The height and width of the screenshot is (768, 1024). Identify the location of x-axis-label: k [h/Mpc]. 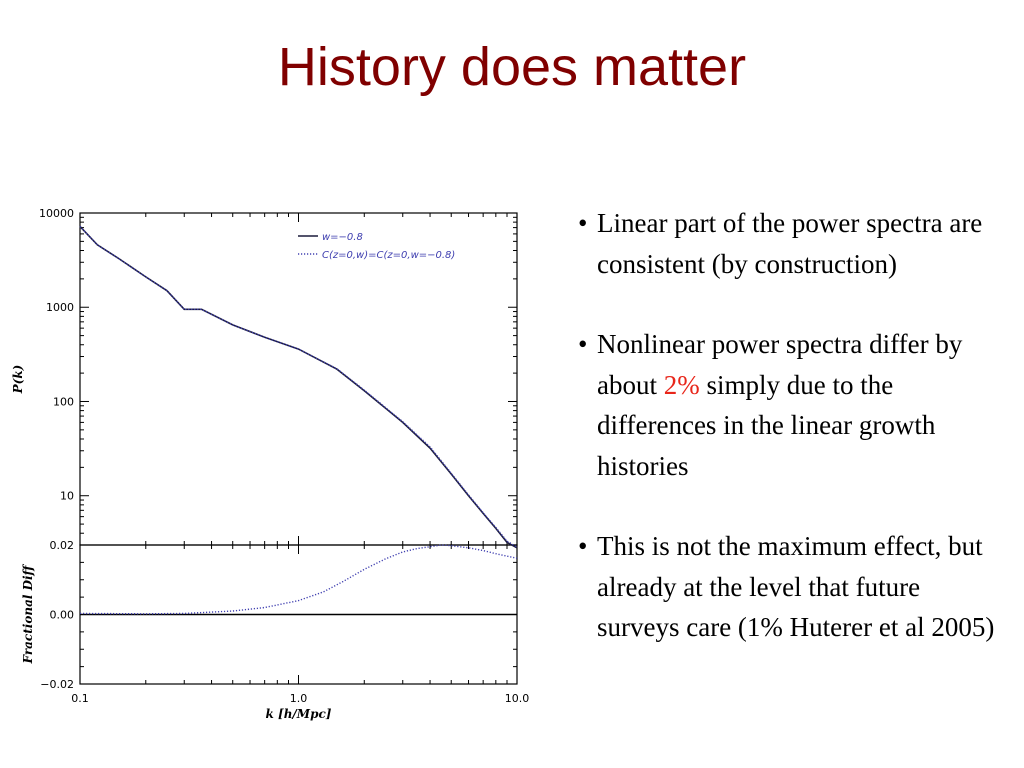
(299, 714).